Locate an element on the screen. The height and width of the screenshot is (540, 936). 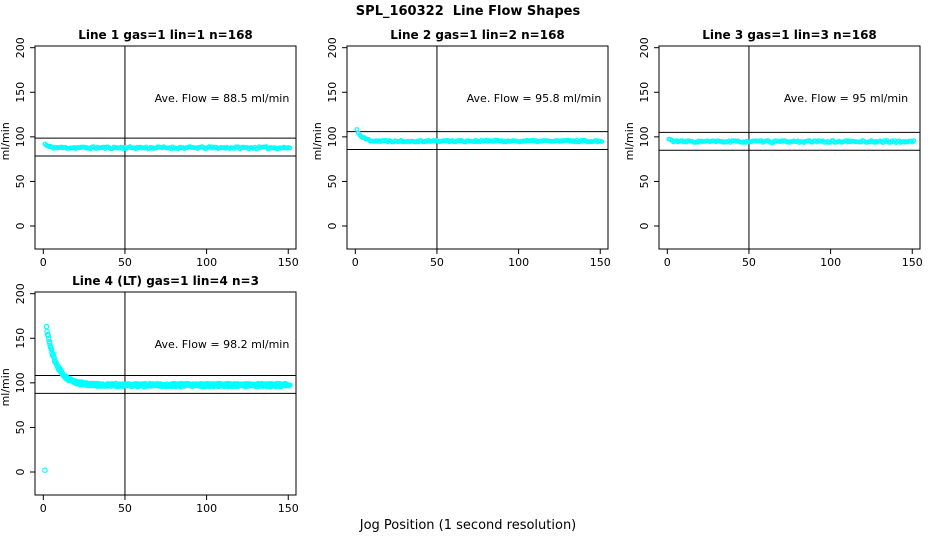
panel-title: Line 3 gas=1 lin=3 n=168 is located at coordinates (789, 35).